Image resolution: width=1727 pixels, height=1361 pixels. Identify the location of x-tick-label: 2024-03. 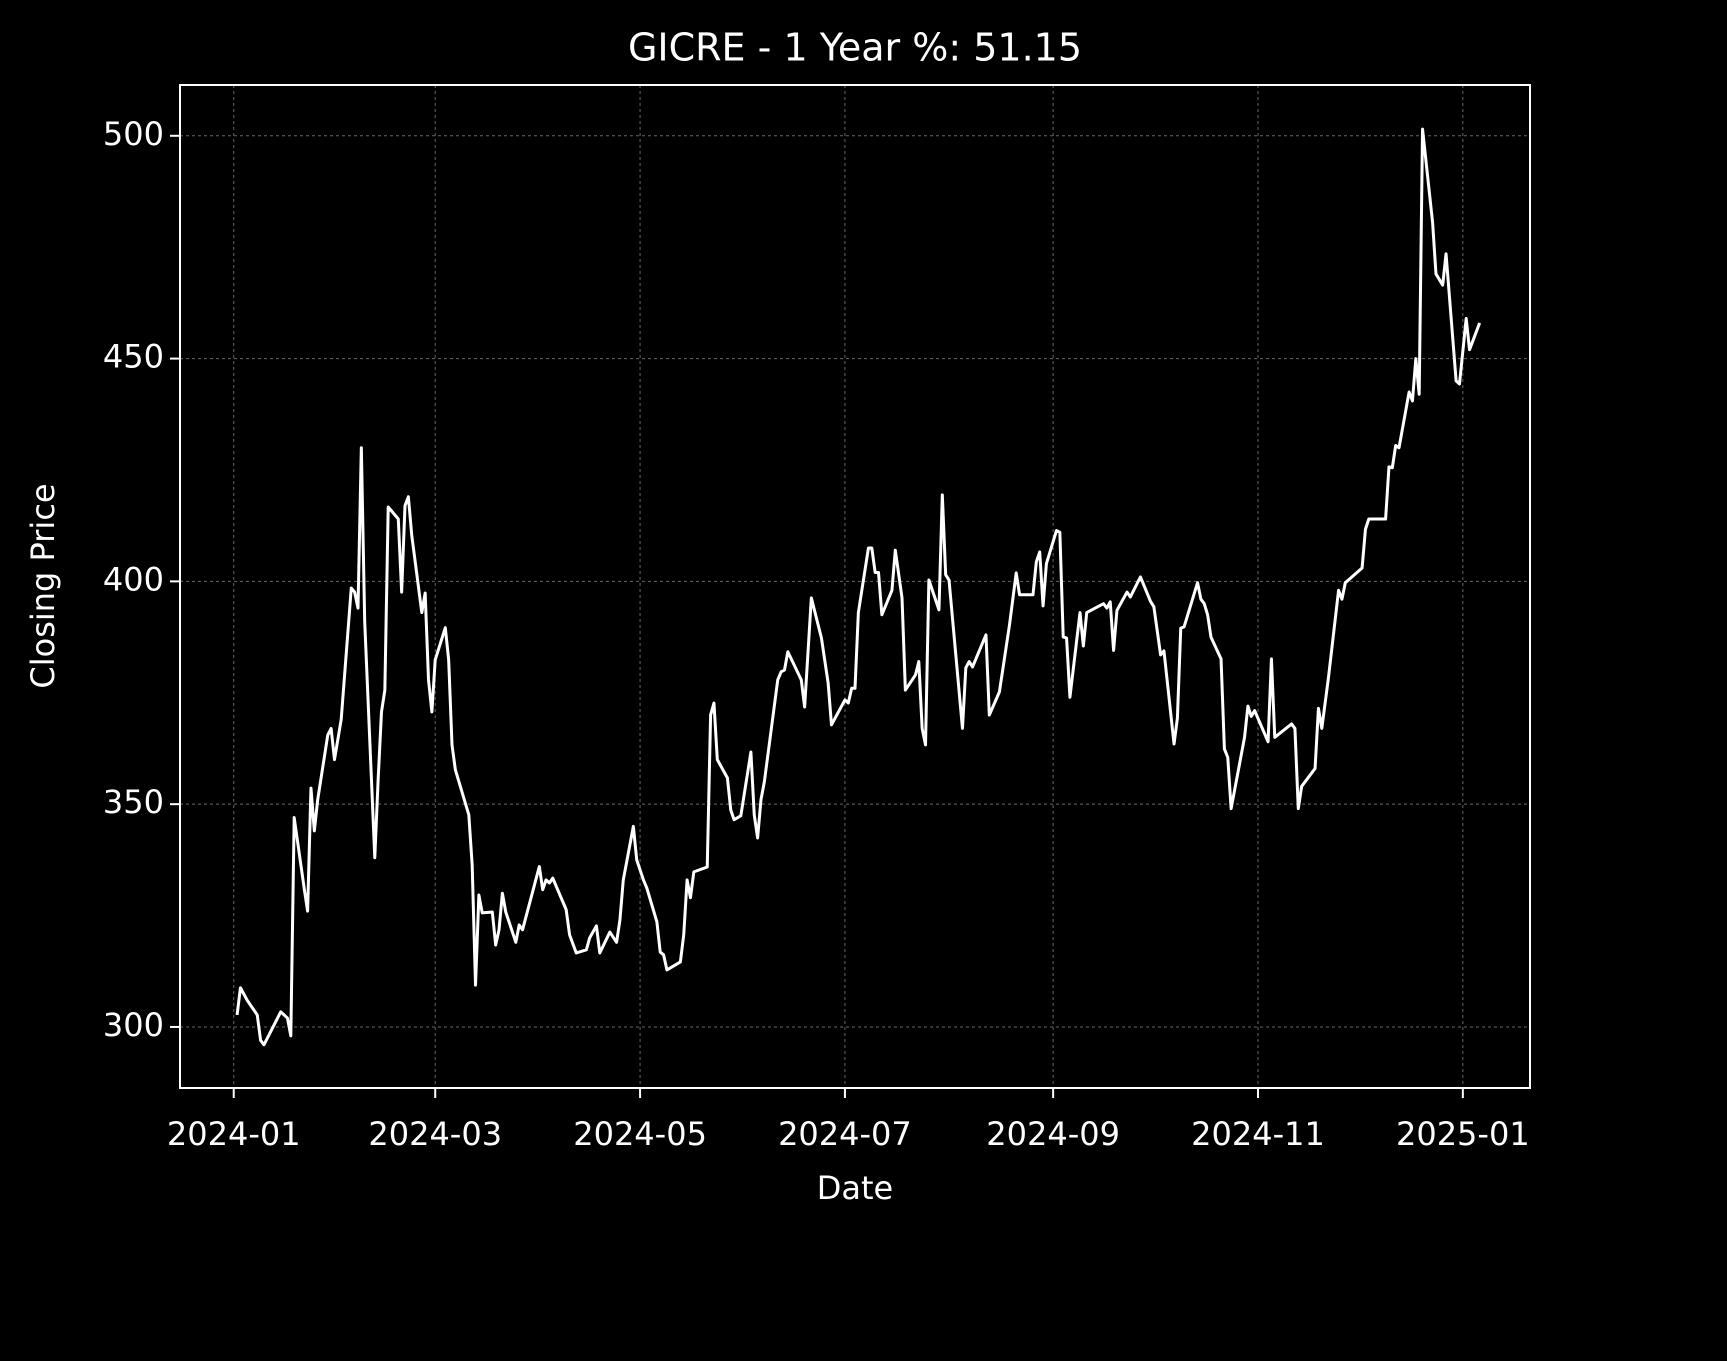
(435, 1134).